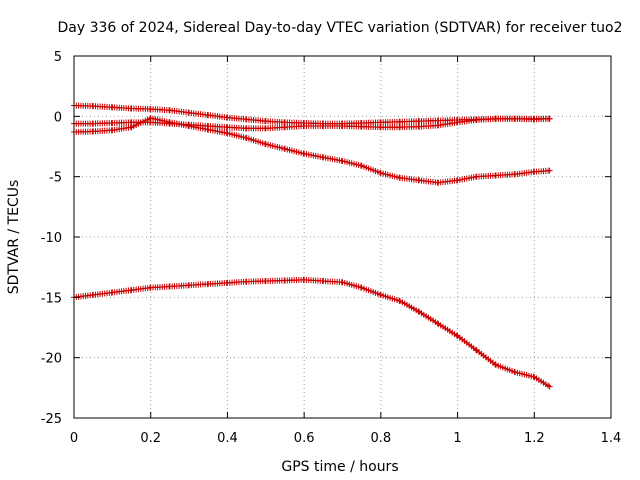 The height and width of the screenshot is (480, 640). I want to click on x-tick-label: 0.8, so click(381, 438).